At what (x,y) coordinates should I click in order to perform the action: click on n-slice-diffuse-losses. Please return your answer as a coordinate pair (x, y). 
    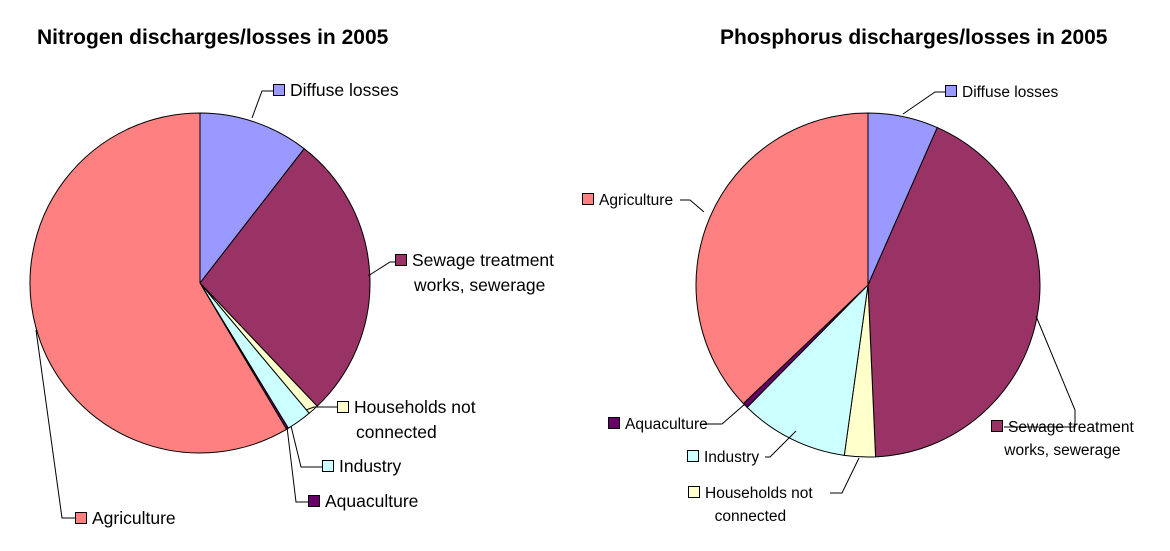
    Looking at the image, I should click on (252, 198).